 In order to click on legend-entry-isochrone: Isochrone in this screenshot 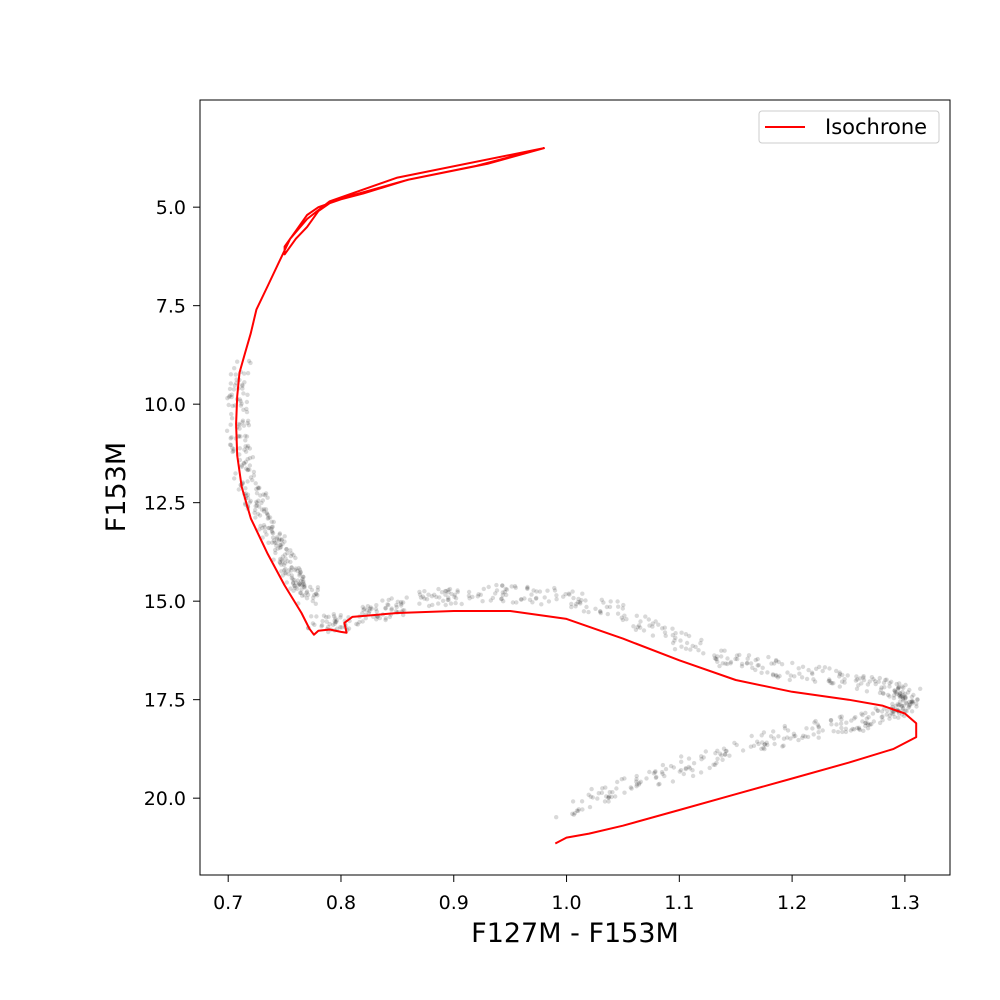, I will do `click(876, 127)`.